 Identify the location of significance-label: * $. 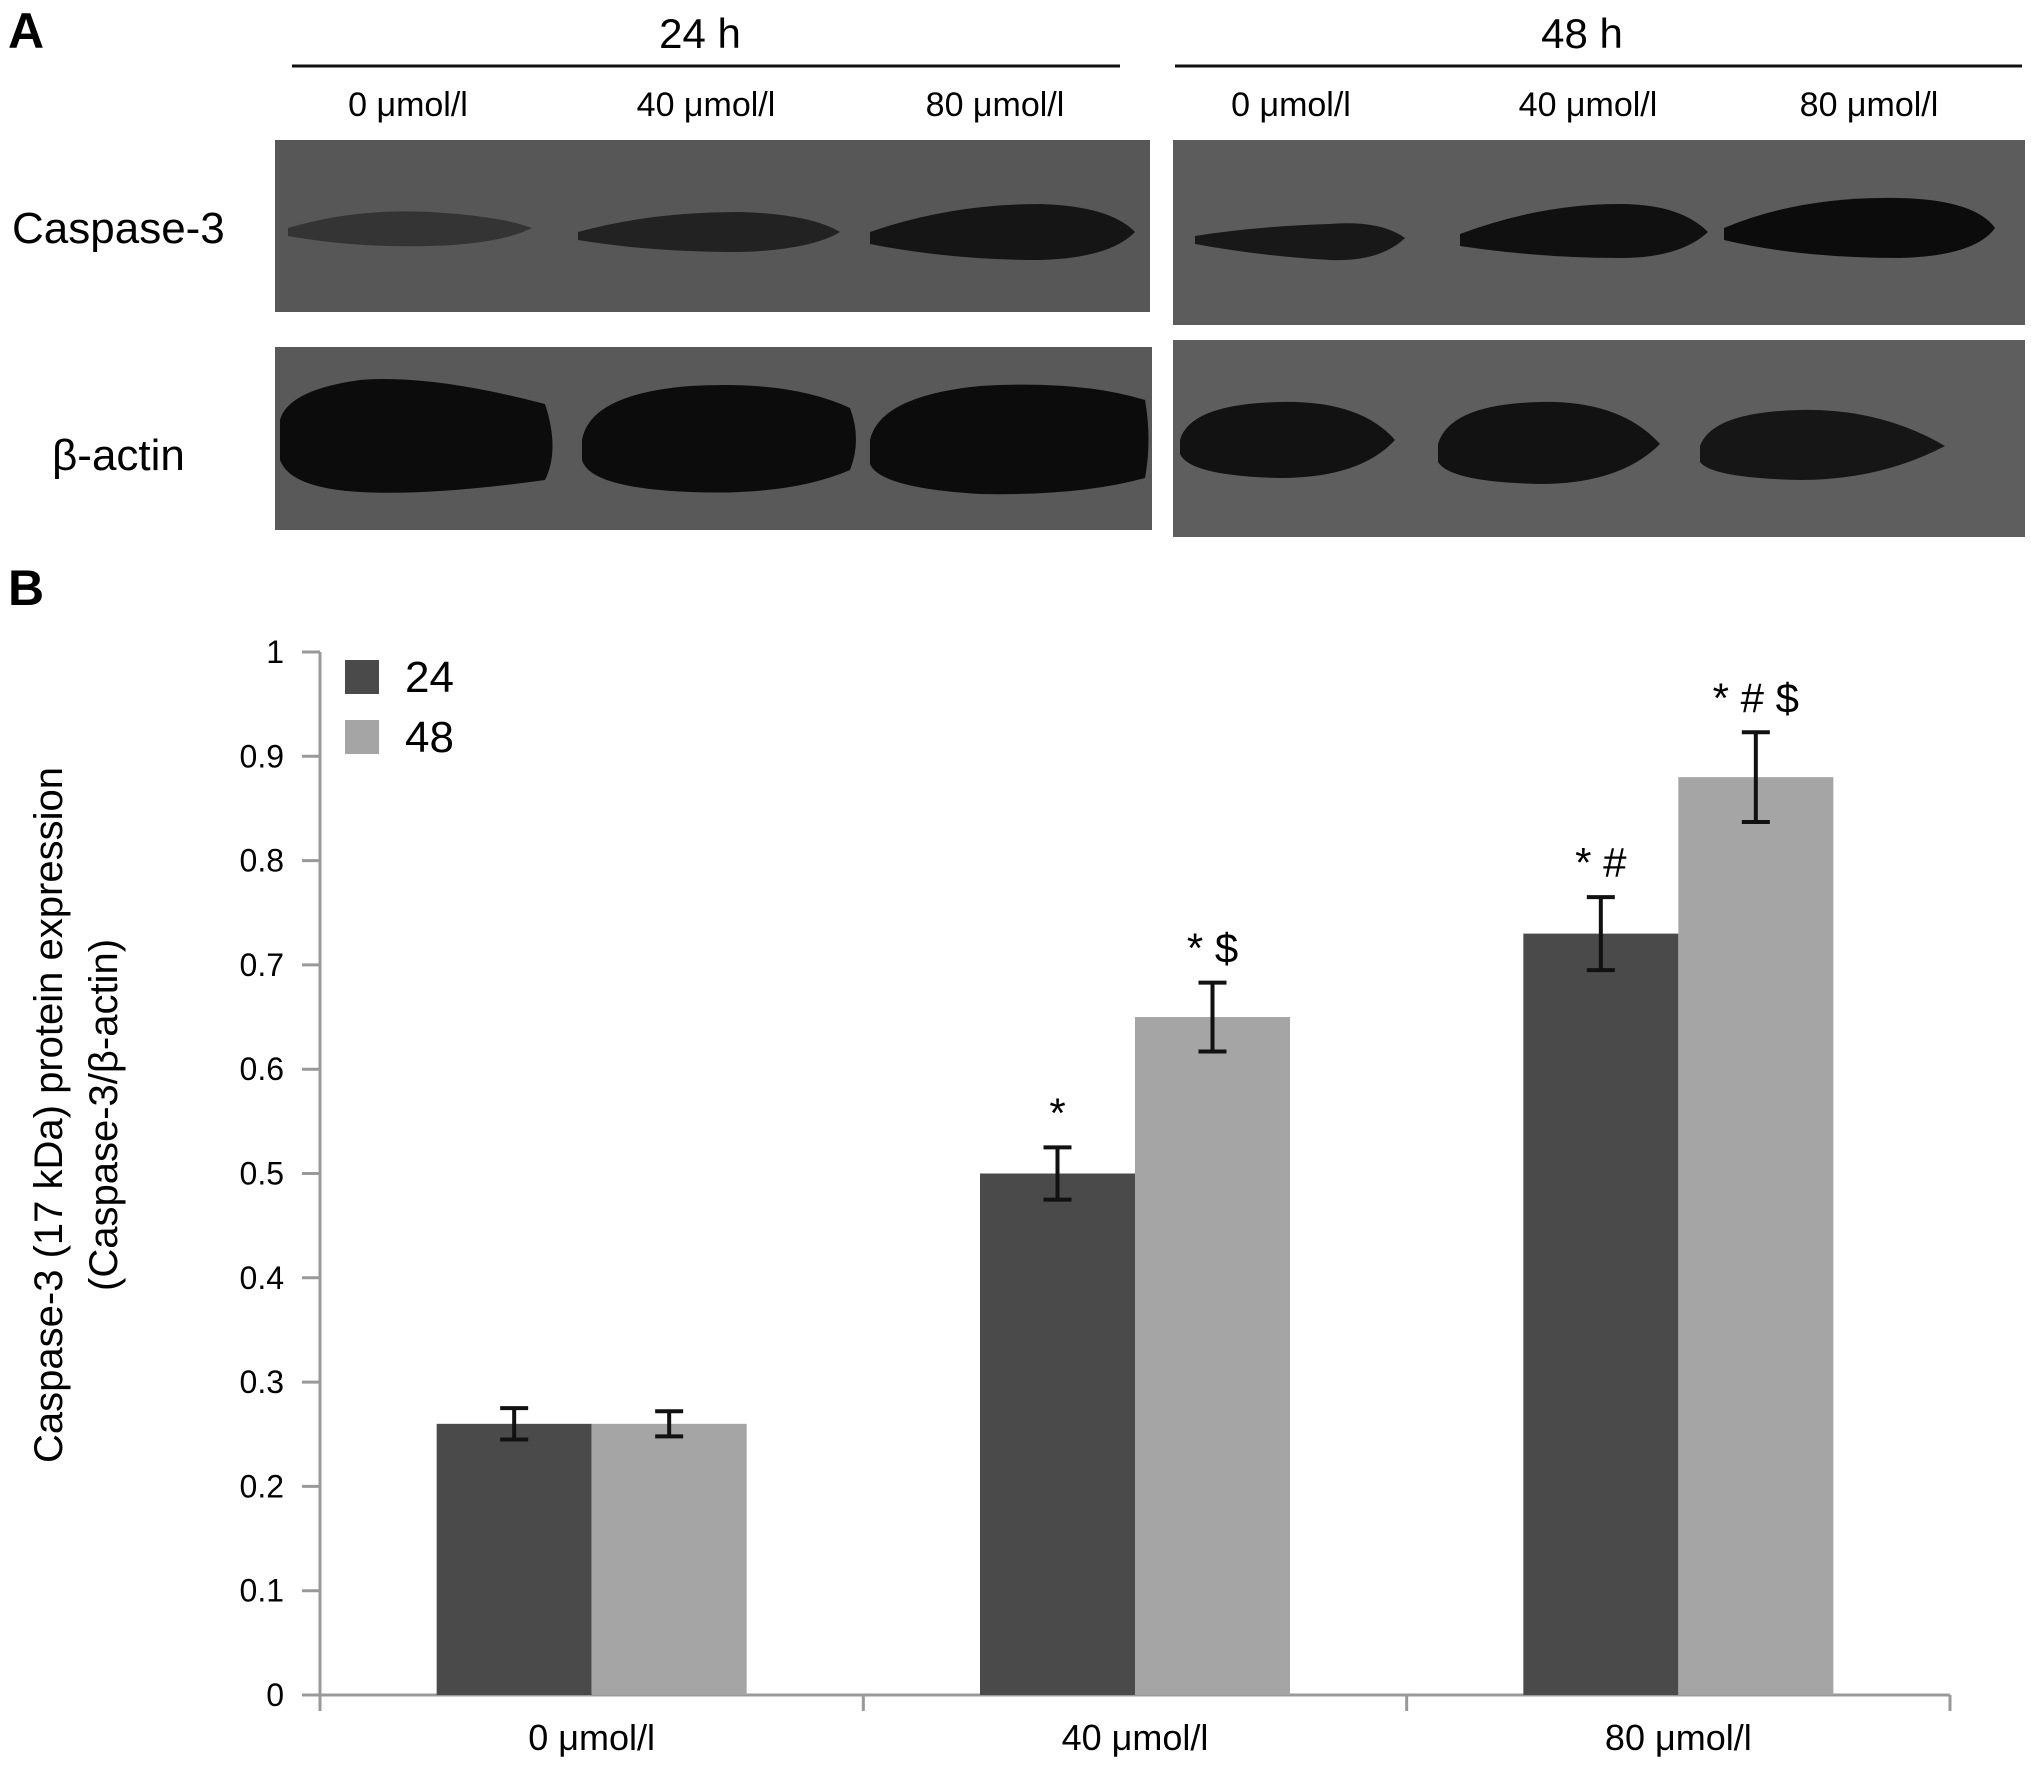
(1212, 948).